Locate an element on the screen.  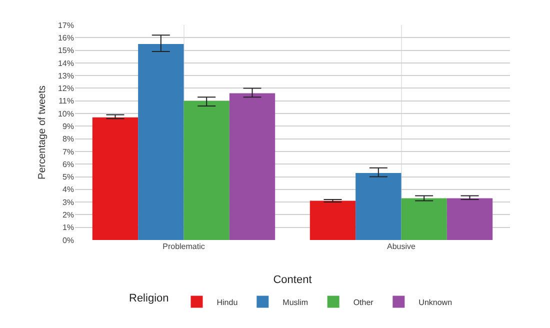
y-tick-label: 12% is located at coordinates (66, 89).